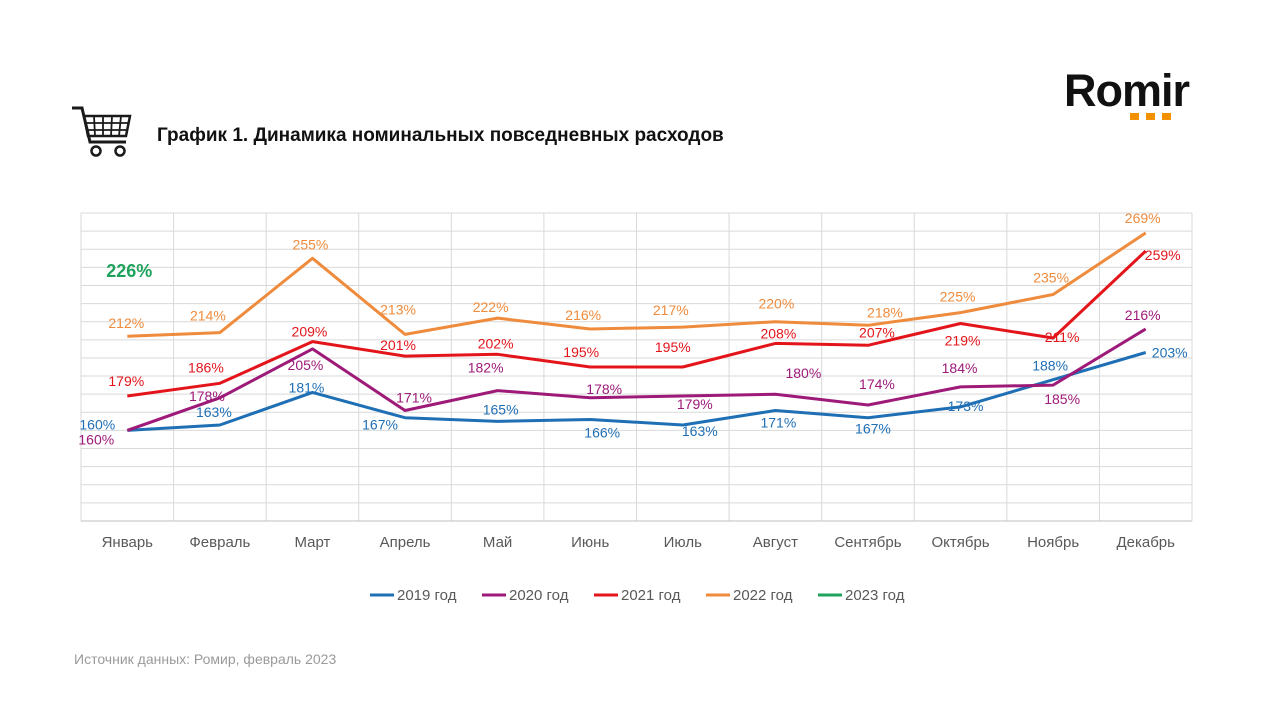  I want to click on data-label: 220%, so click(776, 304).